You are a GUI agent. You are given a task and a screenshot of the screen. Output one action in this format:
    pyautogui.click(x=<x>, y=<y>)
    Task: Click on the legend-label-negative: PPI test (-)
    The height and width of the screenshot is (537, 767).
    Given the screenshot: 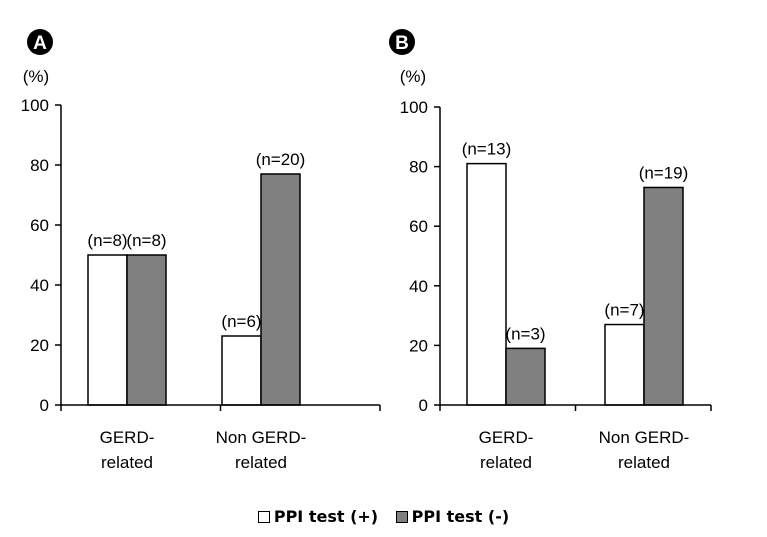 What is the action you would take?
    pyautogui.click(x=460, y=516)
    